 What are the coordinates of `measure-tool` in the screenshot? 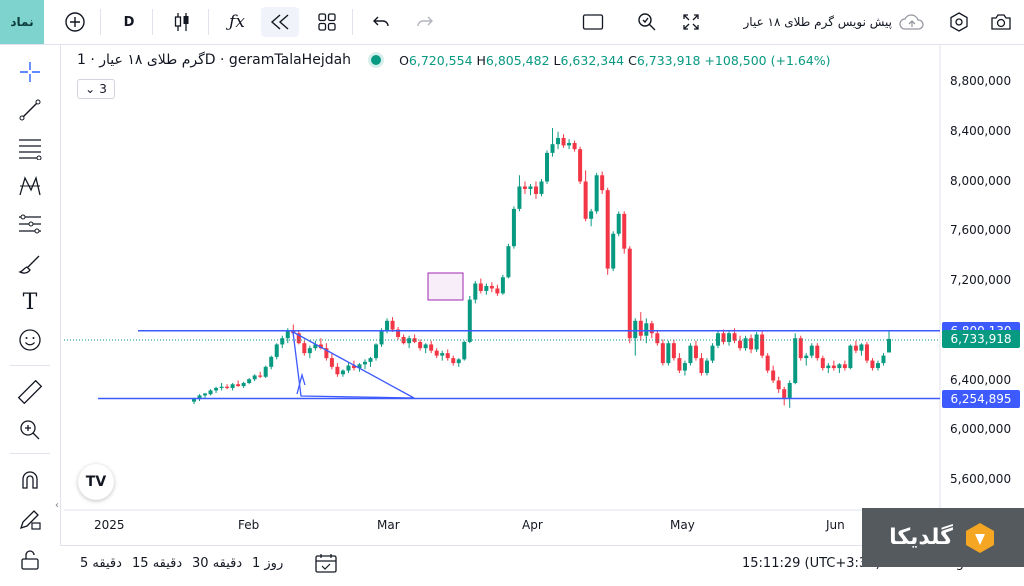 It's located at (30, 392).